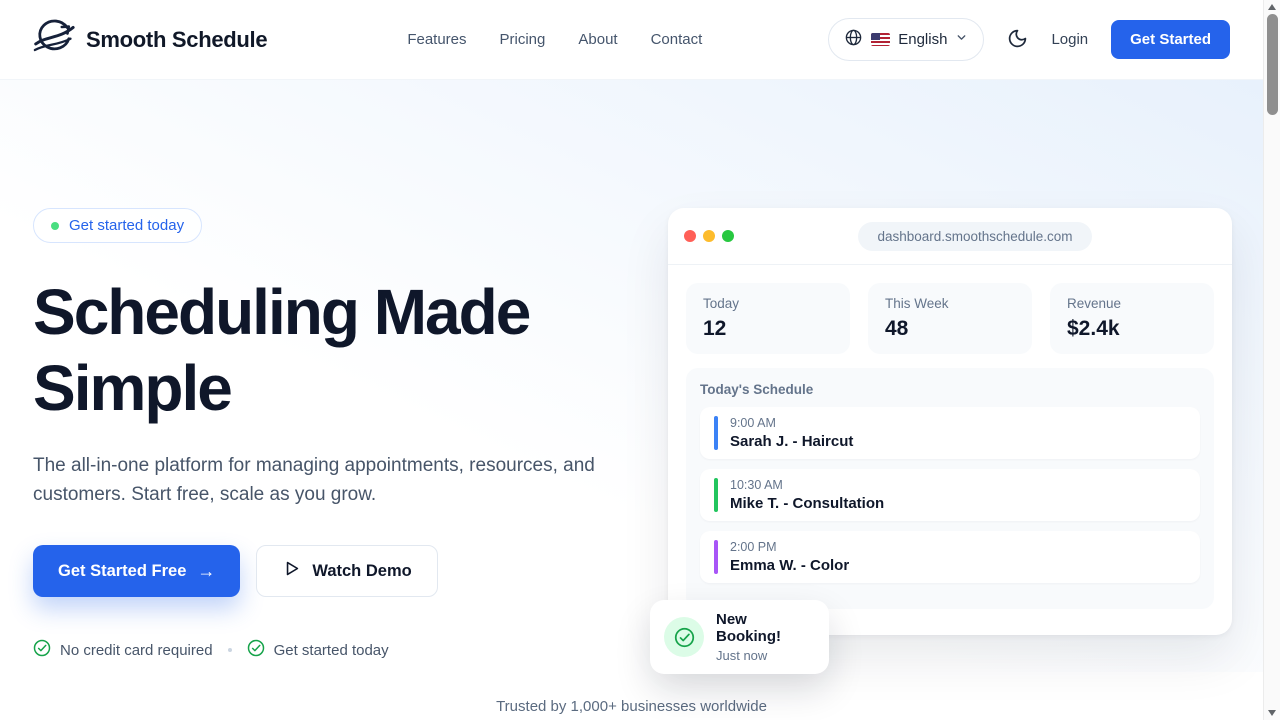 The image size is (1280, 720). I want to click on success-check-icon, so click(684, 637).